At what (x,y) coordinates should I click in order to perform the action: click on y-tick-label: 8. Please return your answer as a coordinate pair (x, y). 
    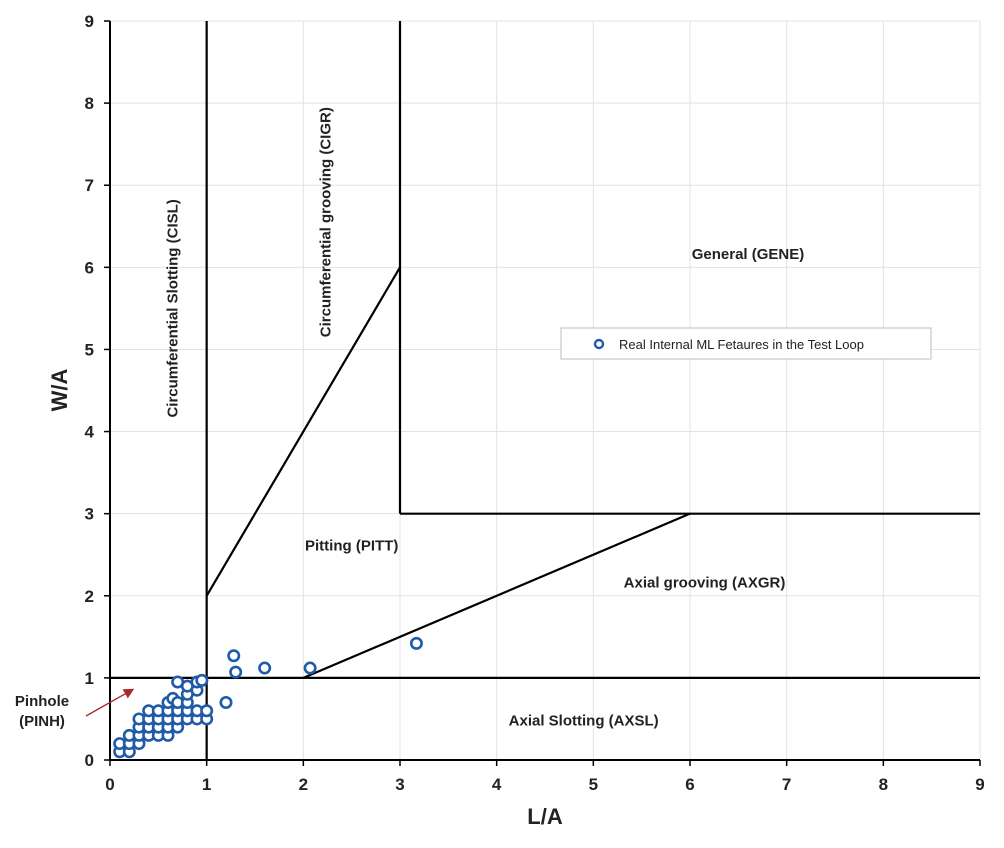
    Looking at the image, I should click on (89, 103).